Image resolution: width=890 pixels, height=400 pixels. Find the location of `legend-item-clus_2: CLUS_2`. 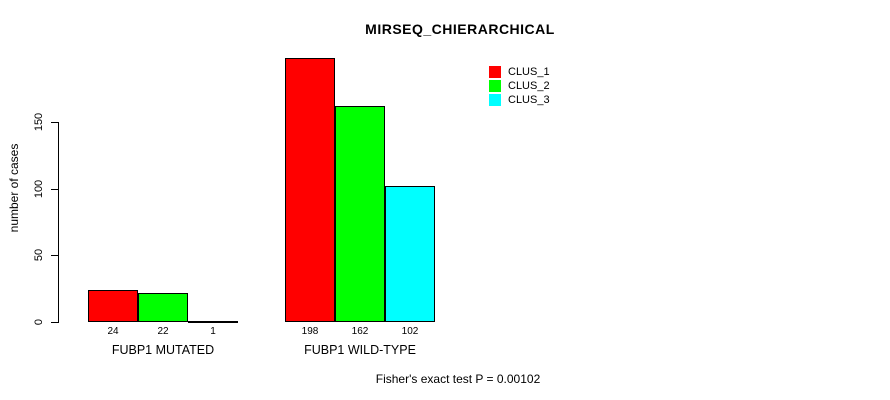

legend-item-clus_2: CLUS_2 is located at coordinates (519, 86).